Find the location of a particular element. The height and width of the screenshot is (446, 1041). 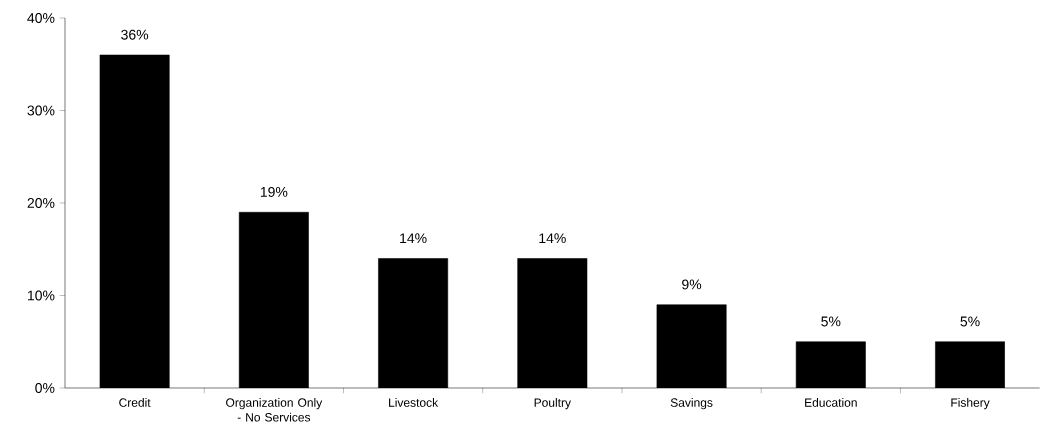

data-label: 9% is located at coordinates (692, 284).